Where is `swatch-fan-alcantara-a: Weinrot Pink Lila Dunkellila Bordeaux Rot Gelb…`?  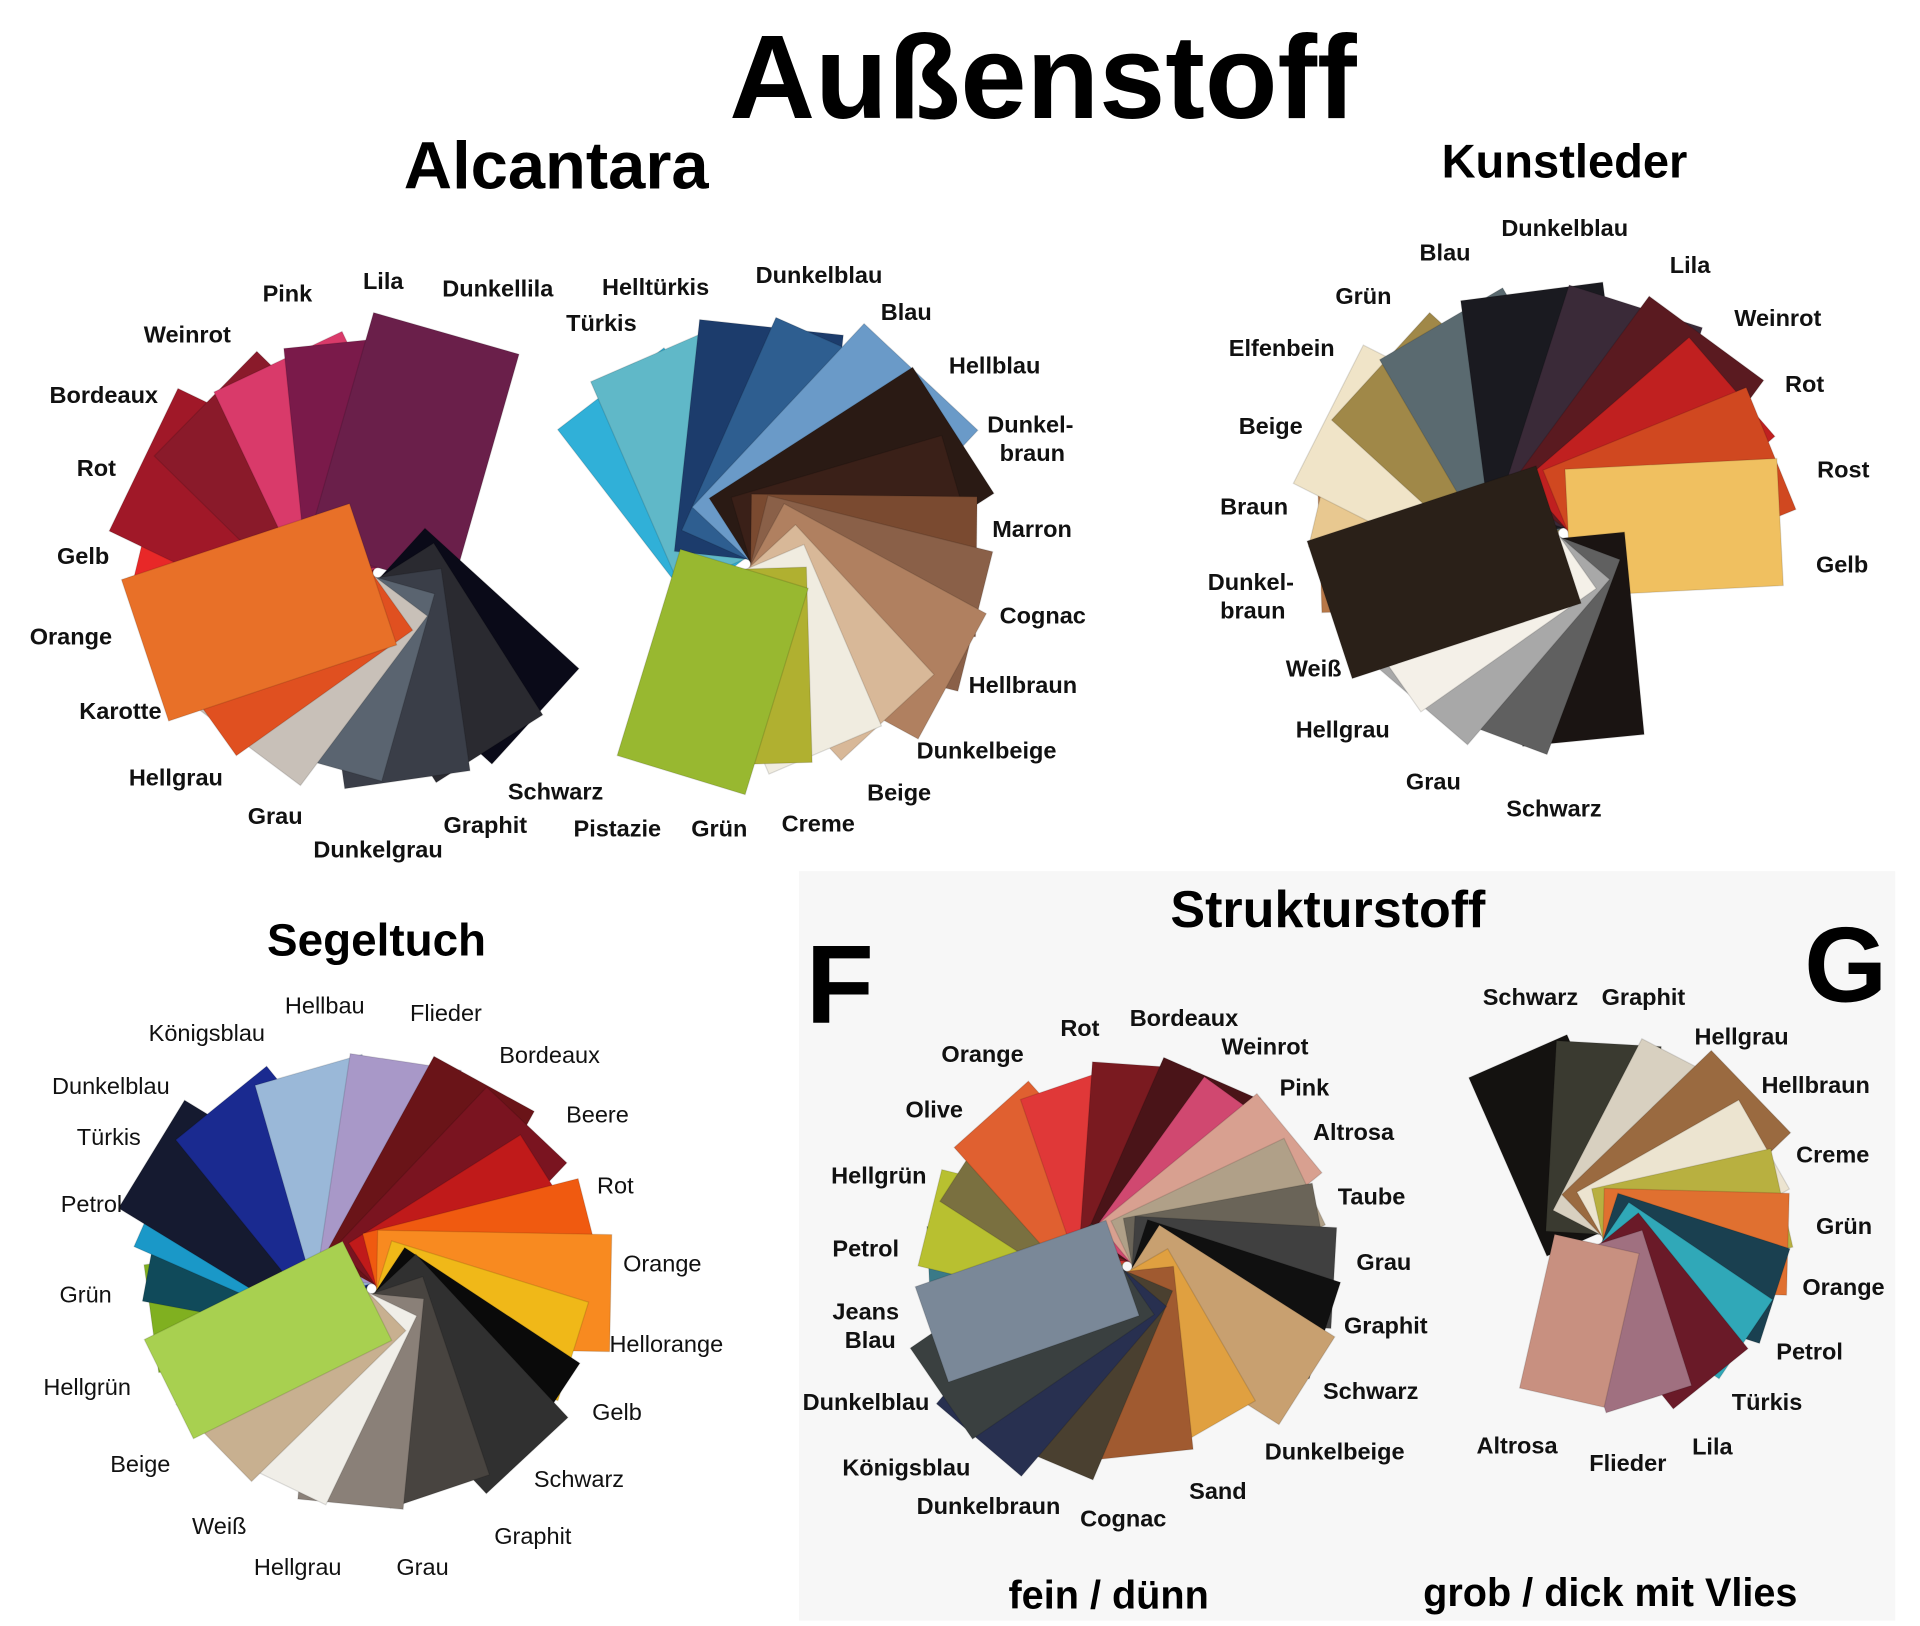
swatch-fan-alcantara-a: Weinrot Pink Lila Dunkellila Bordeaux Rot Gelb… is located at coordinates (317, 565).